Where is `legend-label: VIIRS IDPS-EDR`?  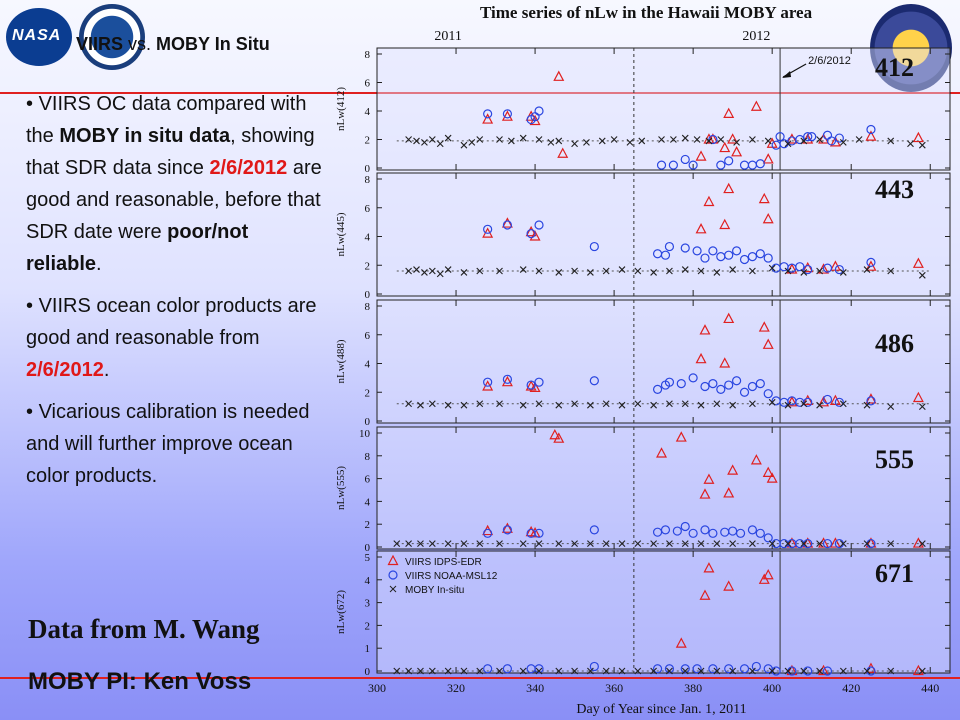 legend-label: VIIRS IDPS-EDR is located at coordinates (443, 562).